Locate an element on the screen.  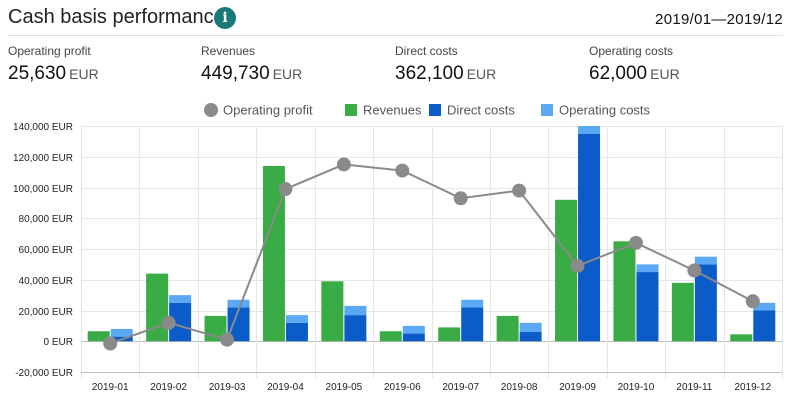
header-divider is located at coordinates (395, 35).